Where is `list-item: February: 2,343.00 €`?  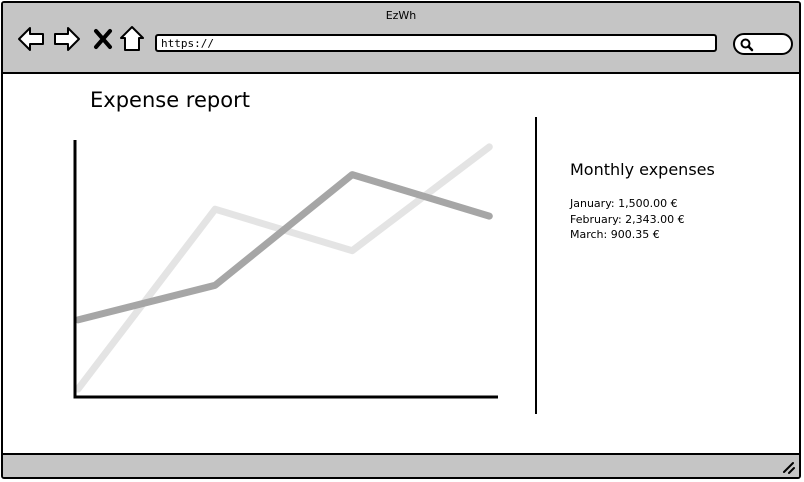 list-item: February: 2,343.00 € is located at coordinates (627, 219).